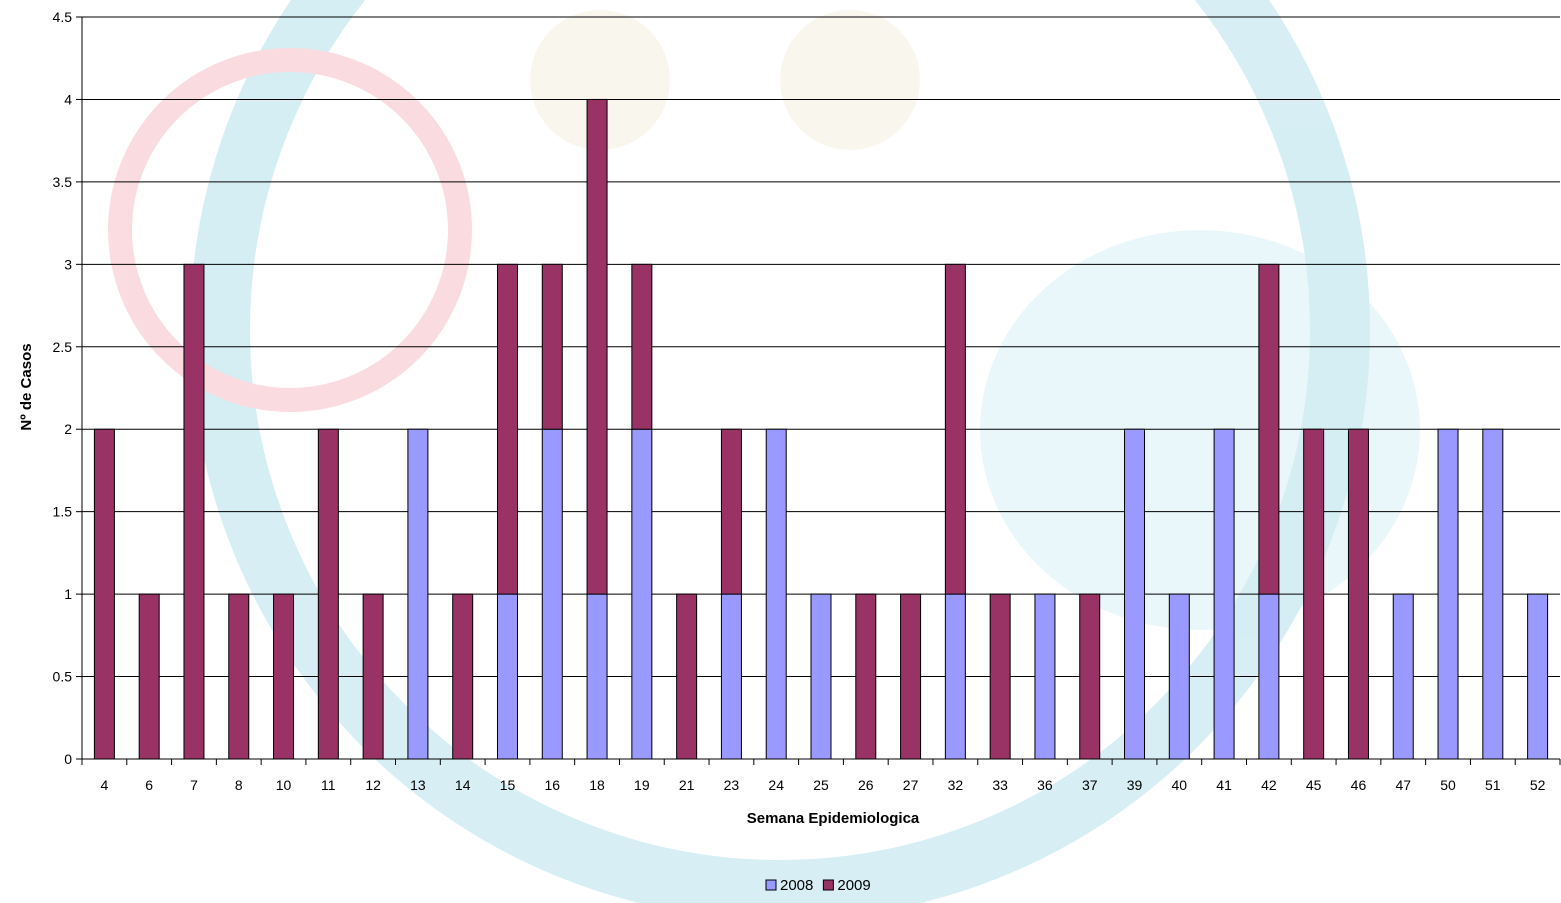  Describe the element at coordinates (63, 17) in the screenshot. I see `y-tick-label: 4.5` at that location.